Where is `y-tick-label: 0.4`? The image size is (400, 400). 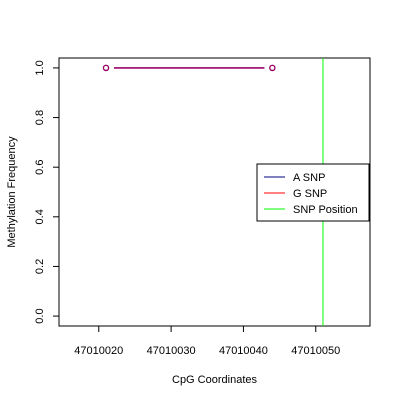 y-tick-label: 0.4 is located at coordinates (40, 216).